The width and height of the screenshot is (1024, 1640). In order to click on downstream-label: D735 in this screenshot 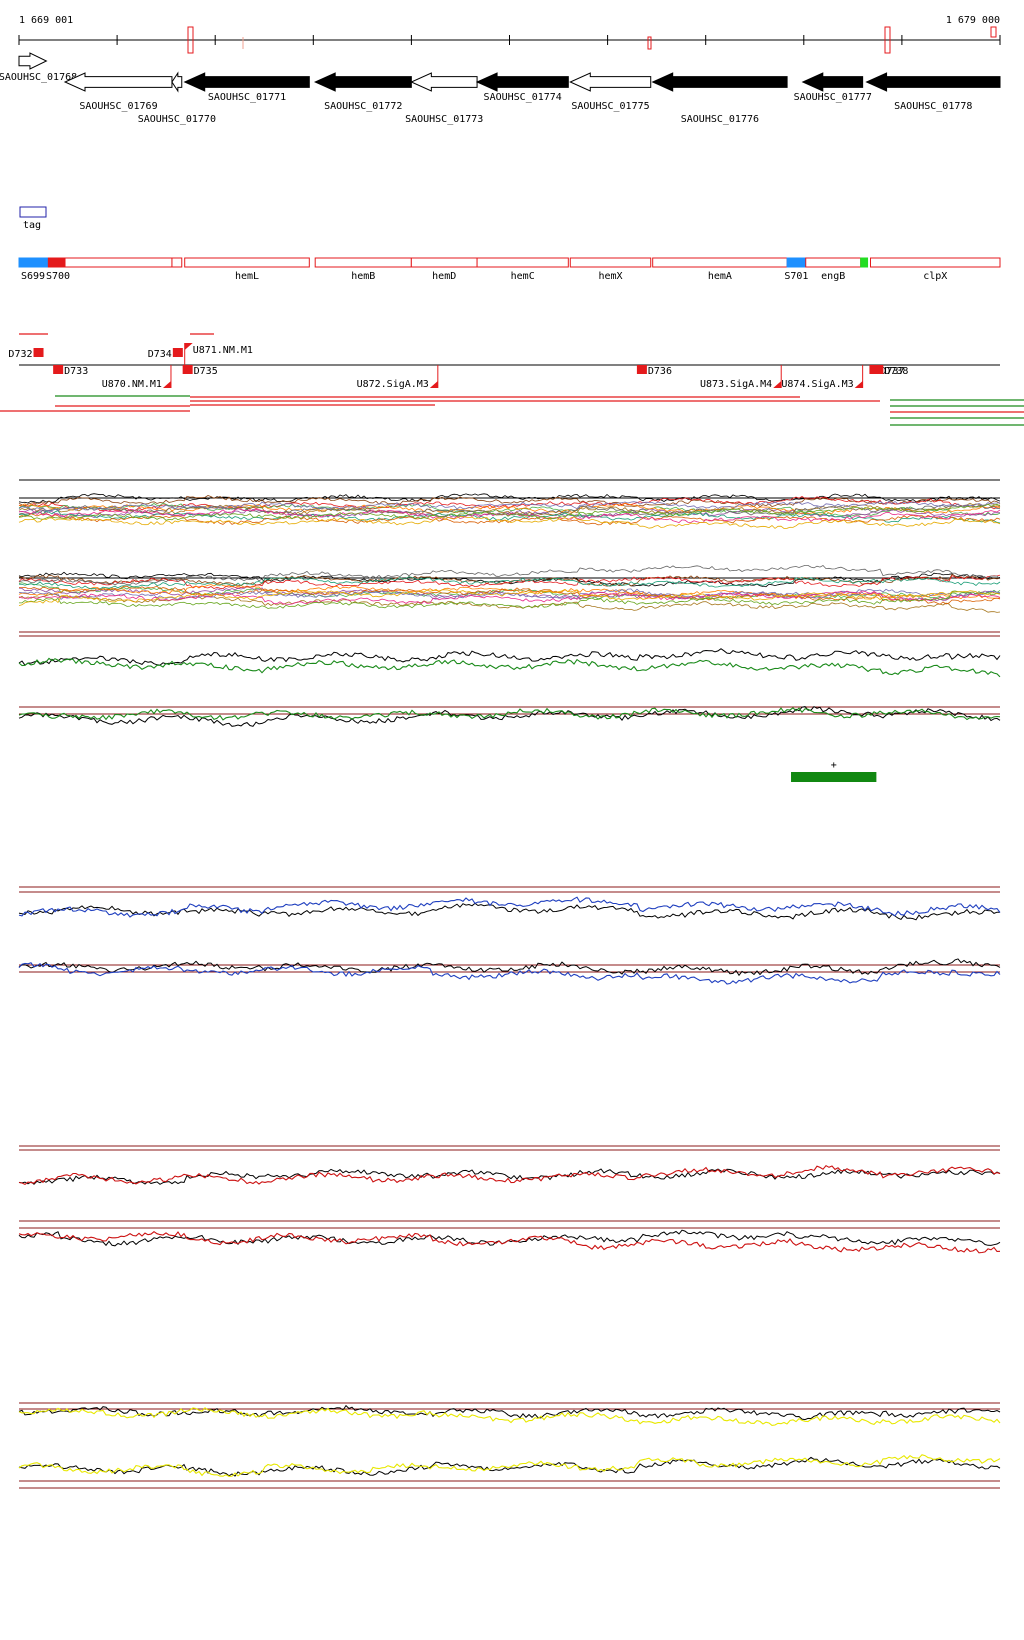, I will do `click(206, 371)`.